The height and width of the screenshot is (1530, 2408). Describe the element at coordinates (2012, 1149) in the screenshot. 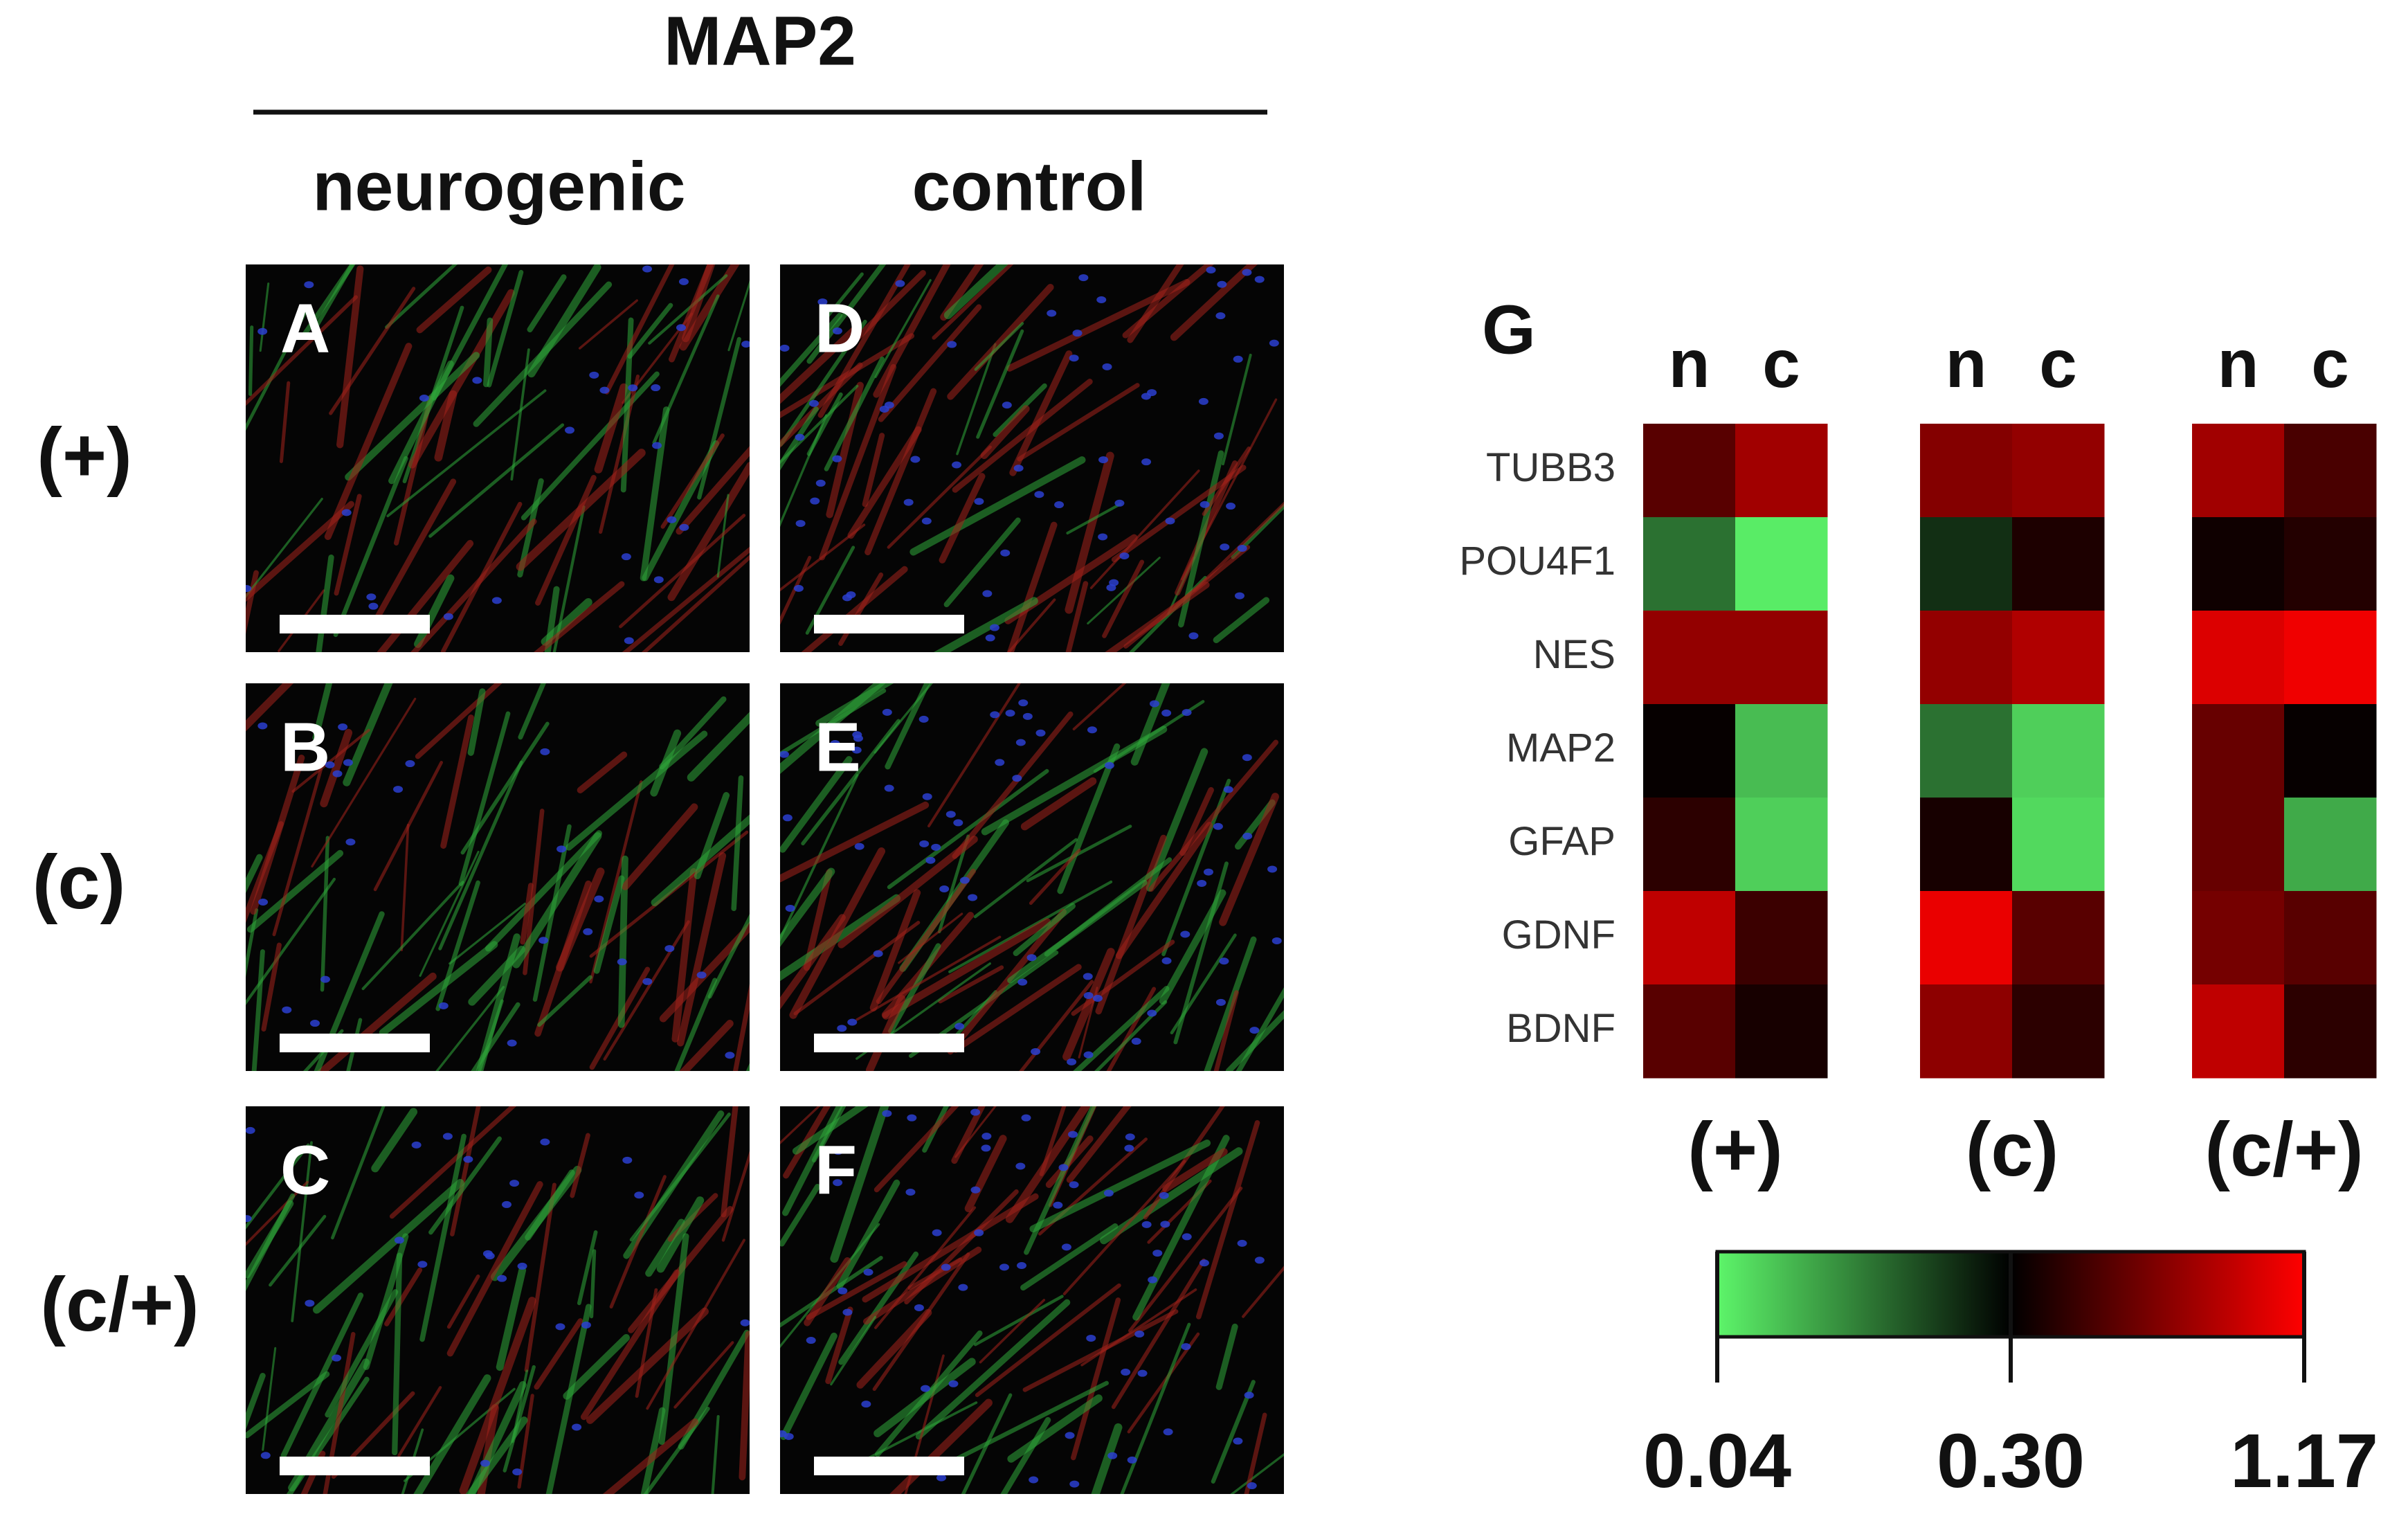

I see `group-label: (c)` at that location.